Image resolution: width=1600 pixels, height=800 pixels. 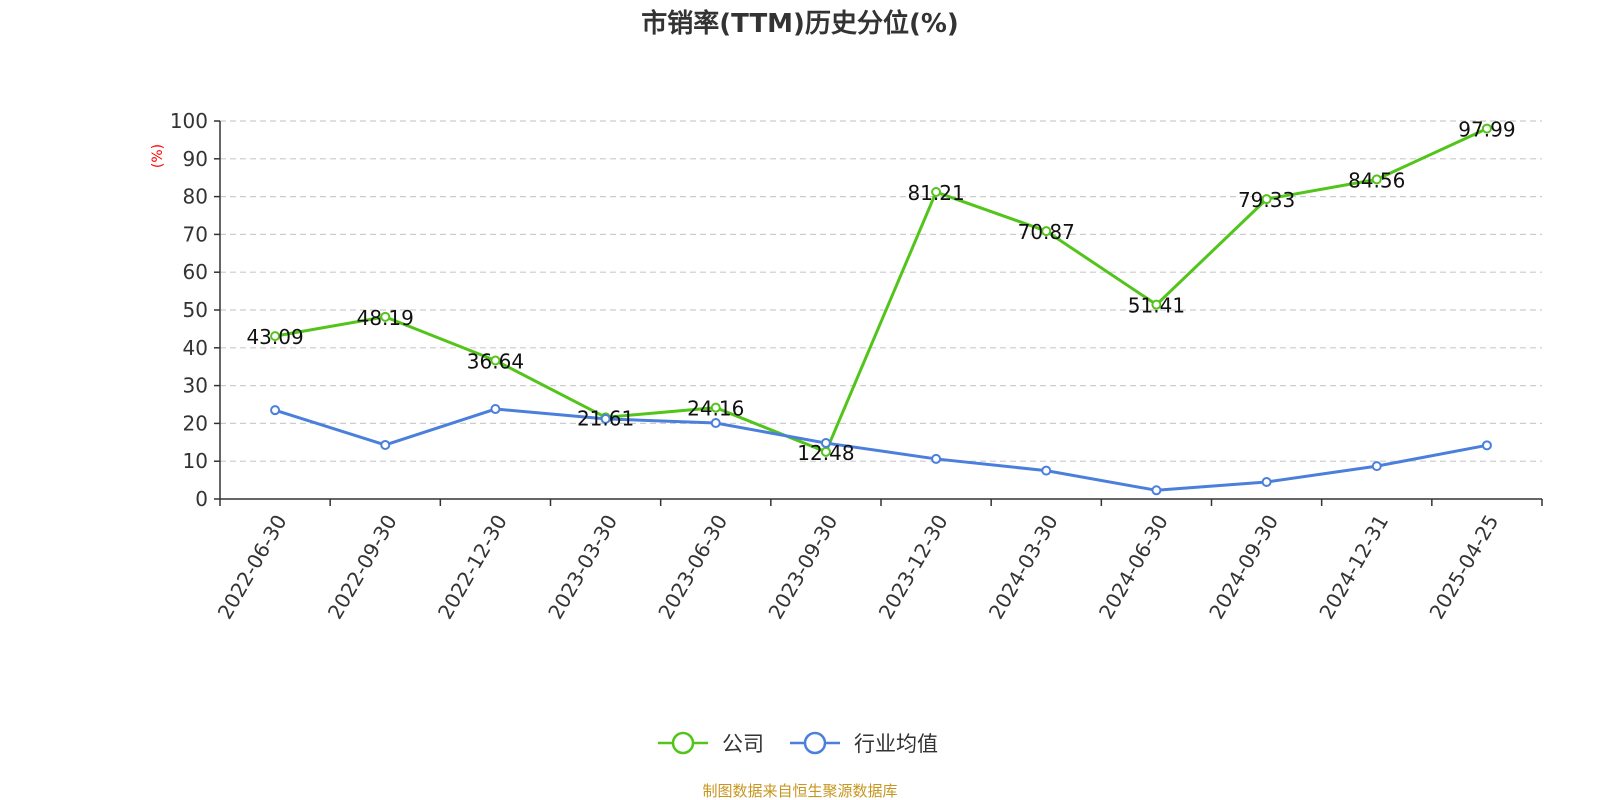 I want to click on legend-item-0: 公司, so click(x=711, y=743).